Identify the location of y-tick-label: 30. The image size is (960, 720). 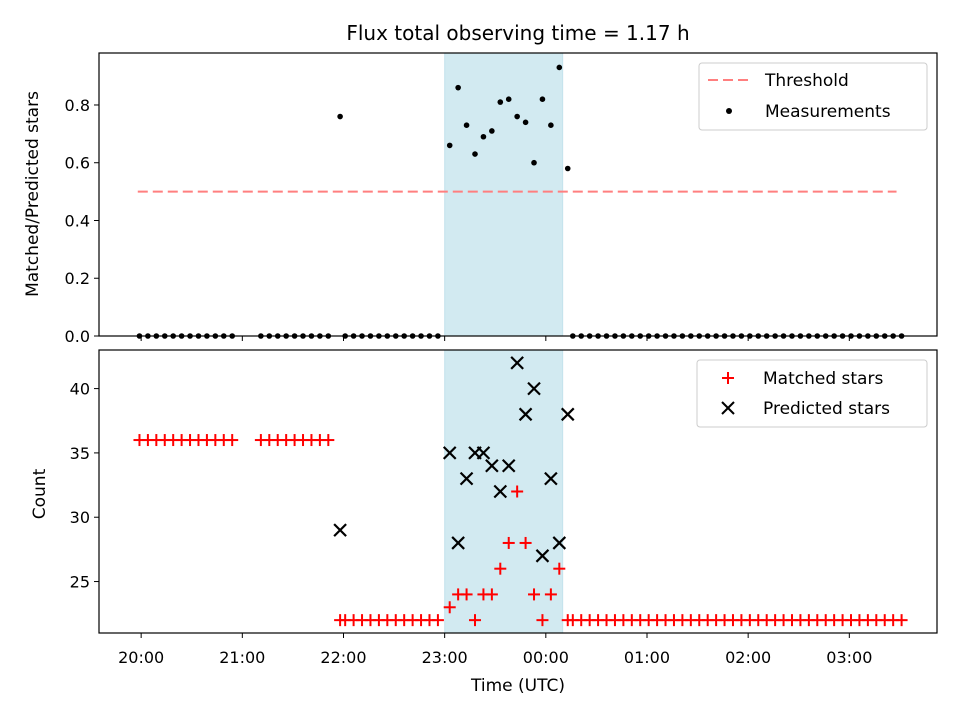
(80, 517).